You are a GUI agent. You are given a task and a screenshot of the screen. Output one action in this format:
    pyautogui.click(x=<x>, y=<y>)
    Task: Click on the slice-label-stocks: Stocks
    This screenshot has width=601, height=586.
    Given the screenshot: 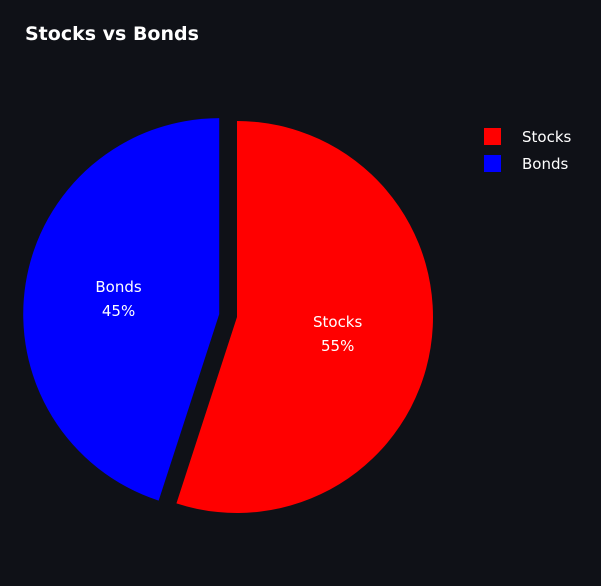 What is the action you would take?
    pyautogui.click(x=338, y=322)
    